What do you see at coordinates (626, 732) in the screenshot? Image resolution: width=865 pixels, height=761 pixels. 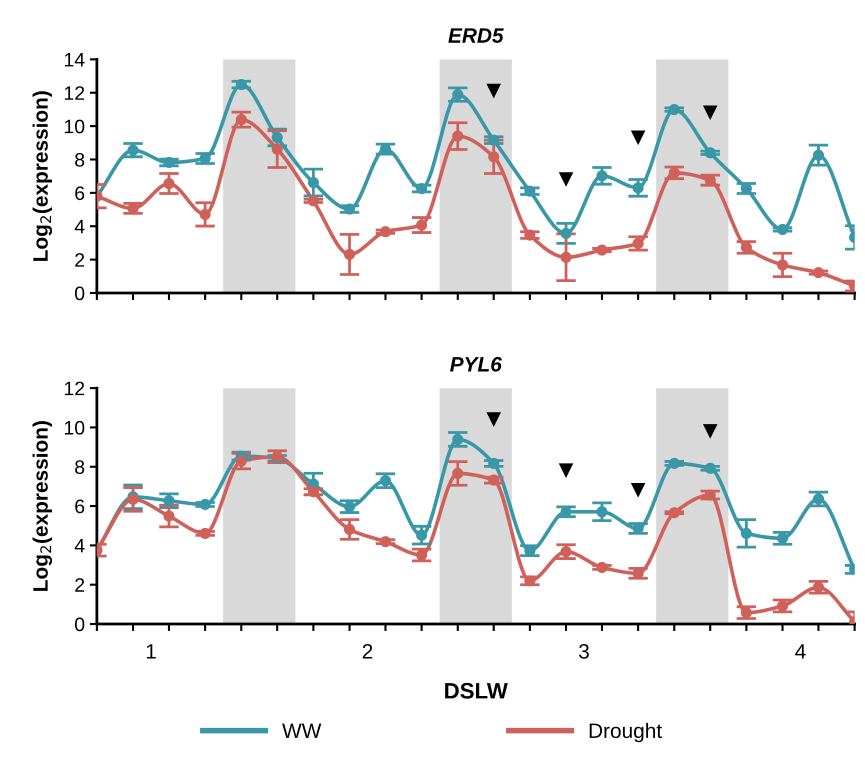 I see `legend-label: Drought` at bounding box center [626, 732].